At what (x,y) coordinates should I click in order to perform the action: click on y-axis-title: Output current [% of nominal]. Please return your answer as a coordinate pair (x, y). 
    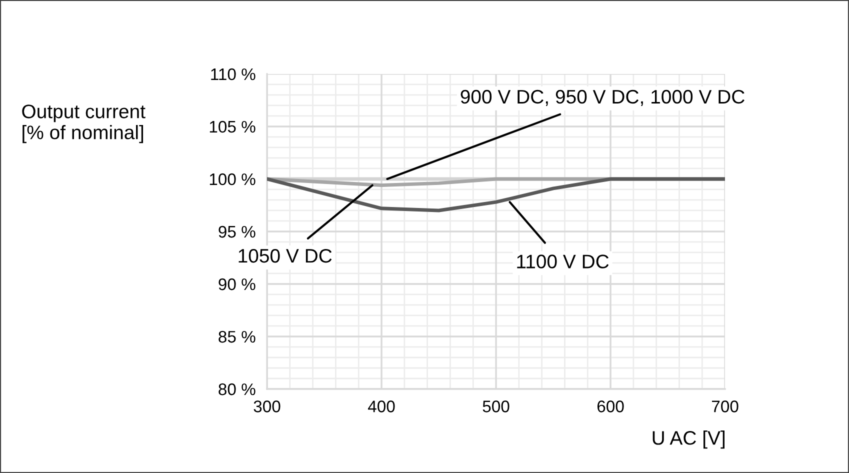
    Looking at the image, I should click on (84, 124).